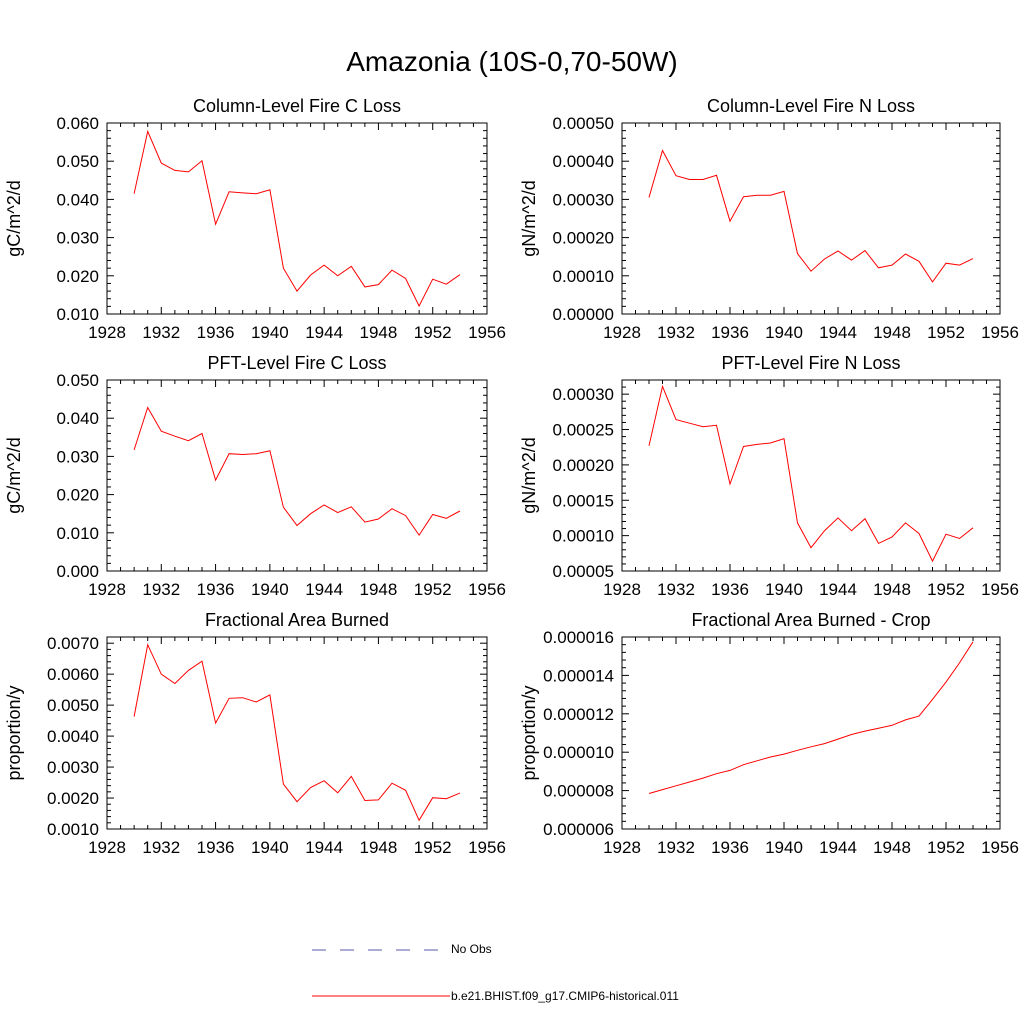 This screenshot has width=1024, height=1024. What do you see at coordinates (73, 705) in the screenshot?
I see `y-tick-label: 0.0050` at bounding box center [73, 705].